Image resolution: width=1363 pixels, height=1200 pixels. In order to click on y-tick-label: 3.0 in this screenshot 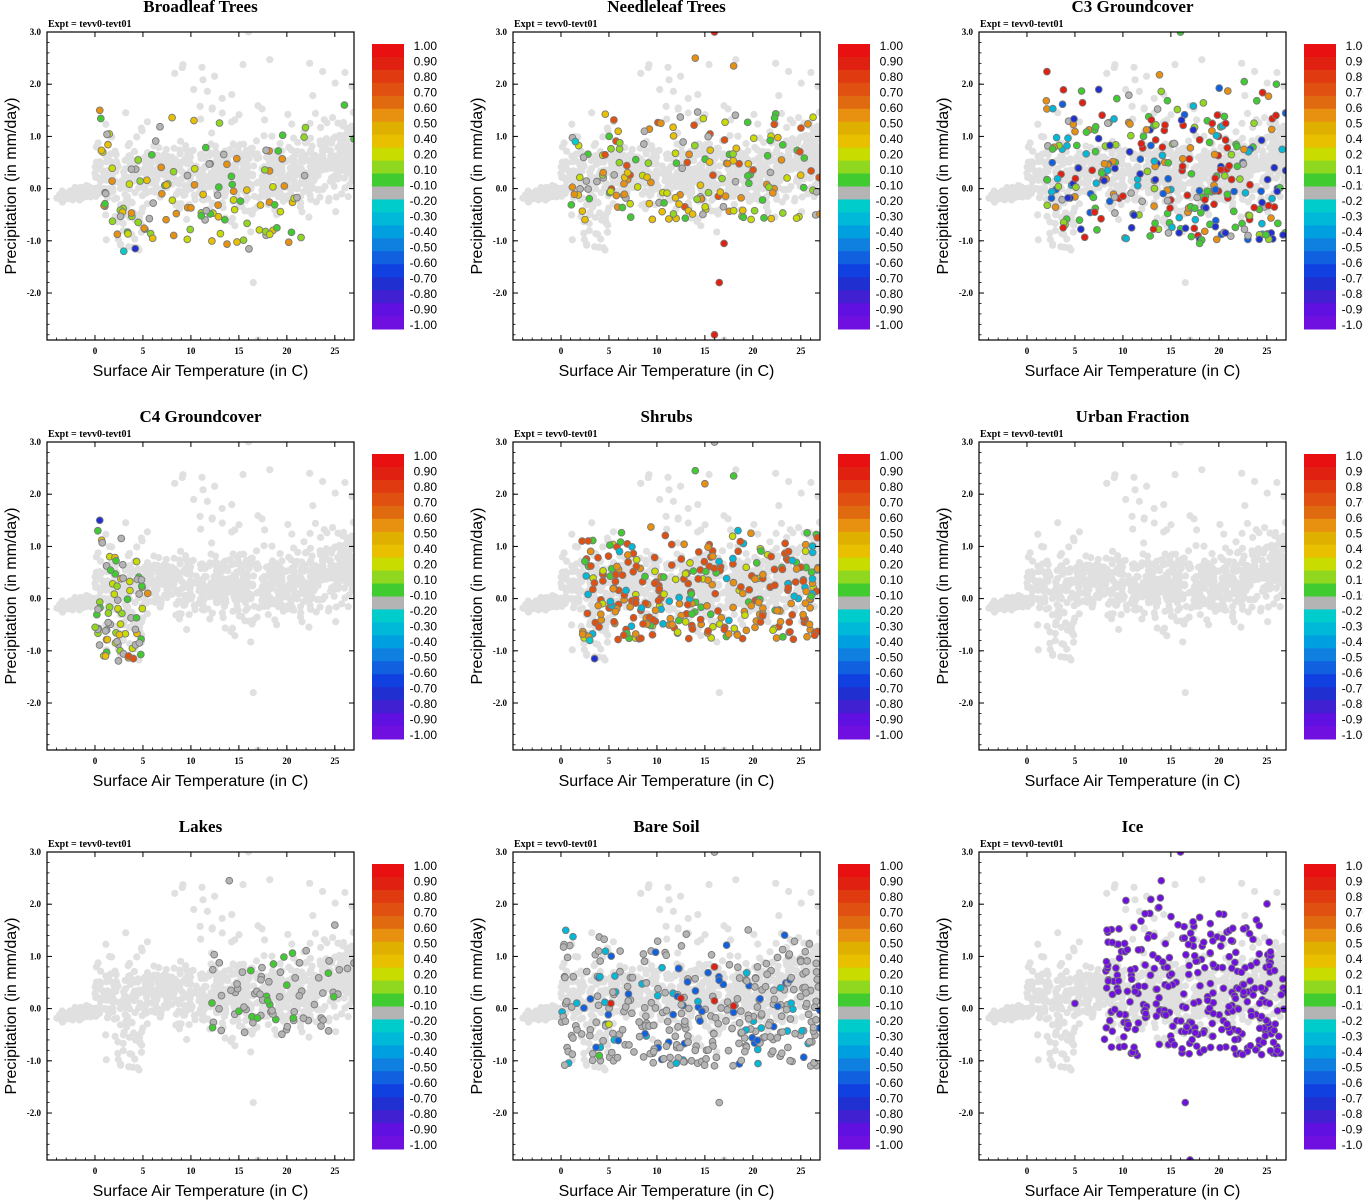, I will do `click(968, 32)`.